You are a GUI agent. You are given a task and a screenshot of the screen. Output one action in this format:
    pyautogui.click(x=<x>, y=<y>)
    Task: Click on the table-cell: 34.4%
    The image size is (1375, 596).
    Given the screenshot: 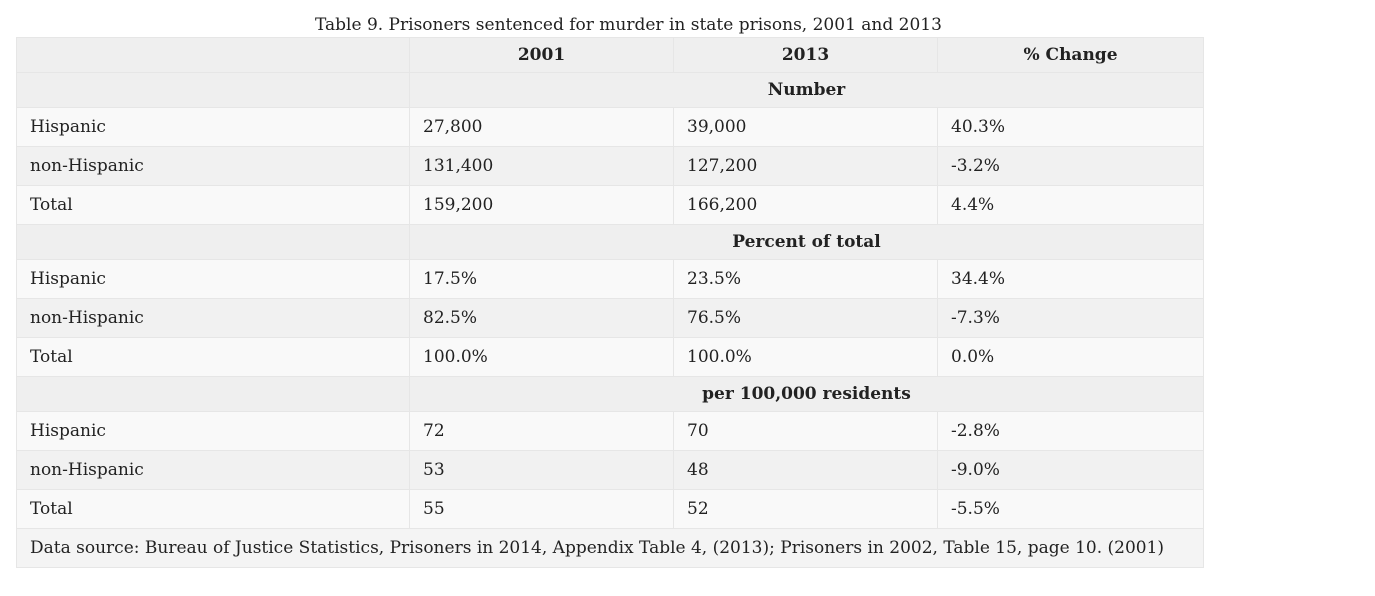 What is the action you would take?
    pyautogui.click(x=1070, y=279)
    